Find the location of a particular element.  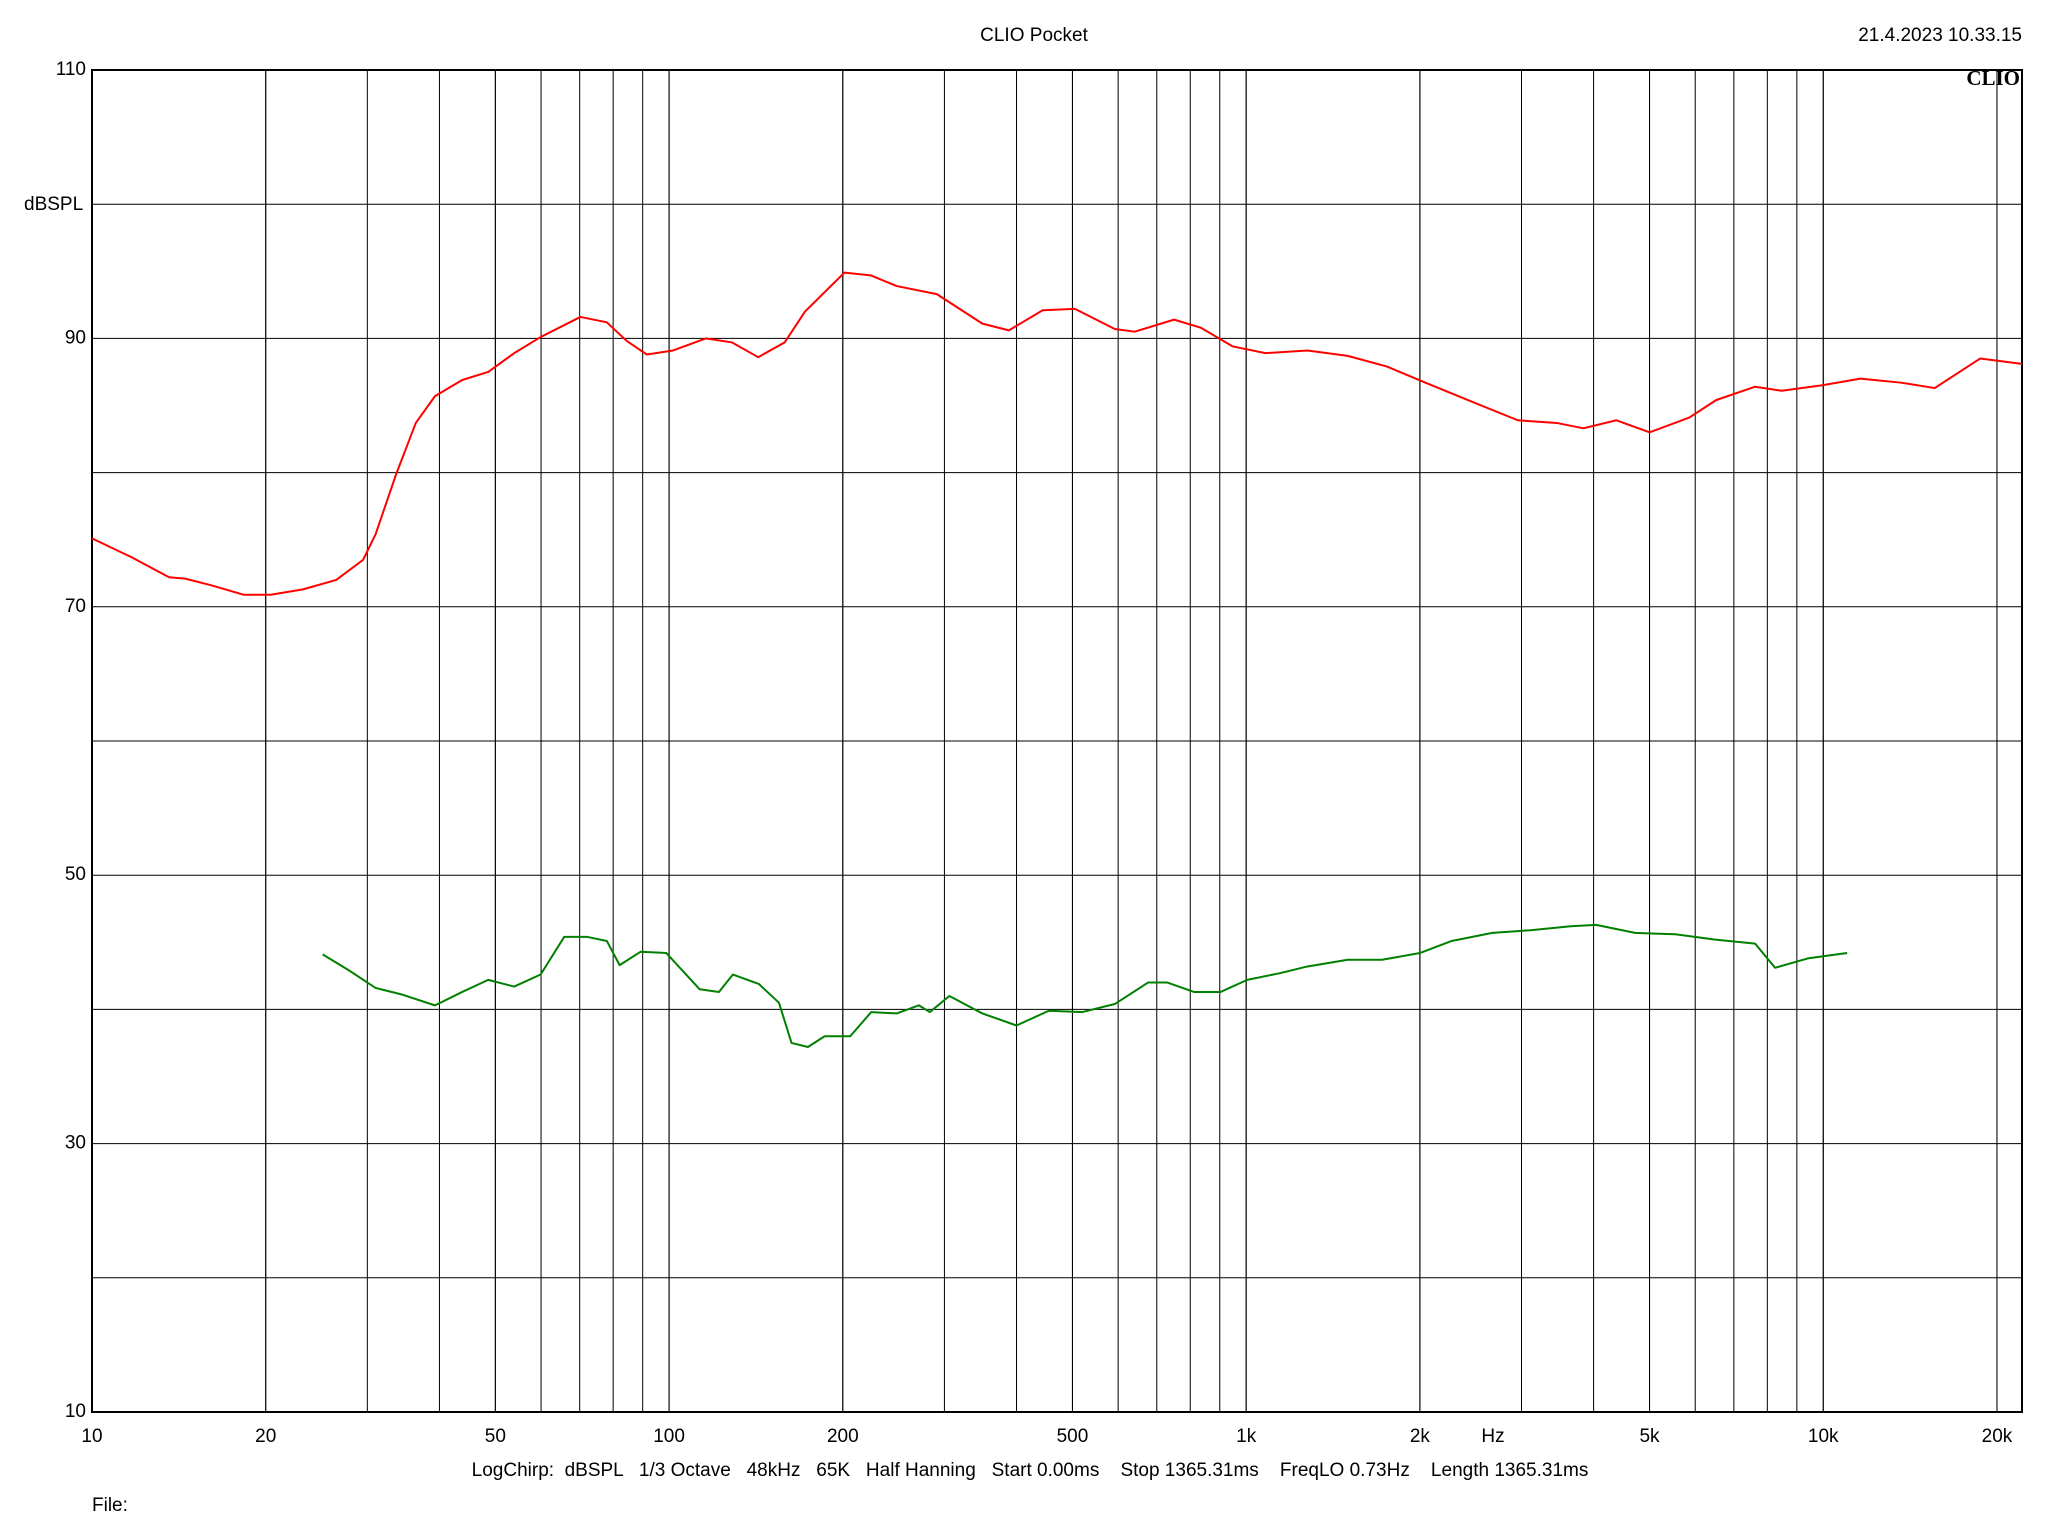

timestamp: 21.4.2023 10.33.15 is located at coordinates (1940, 35).